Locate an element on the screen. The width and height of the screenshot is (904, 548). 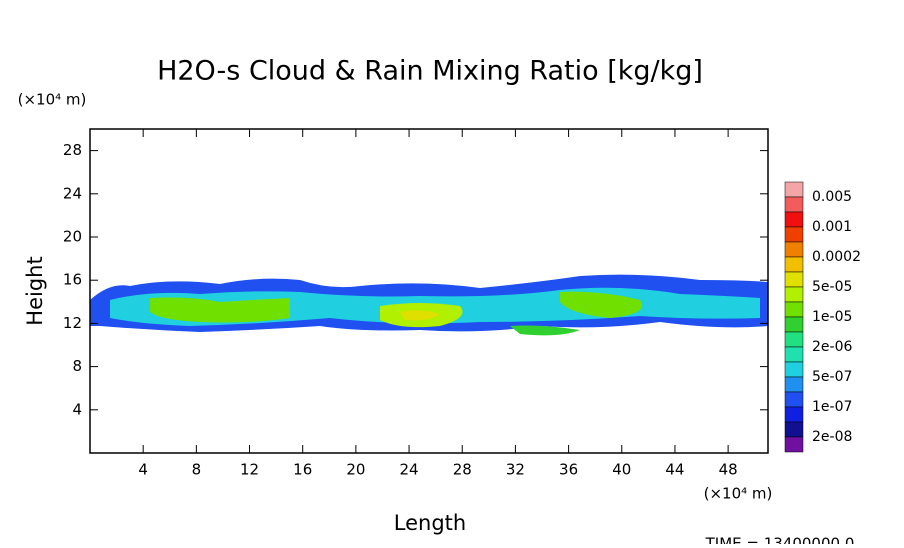
x-tick-label: 44 is located at coordinates (674, 470).